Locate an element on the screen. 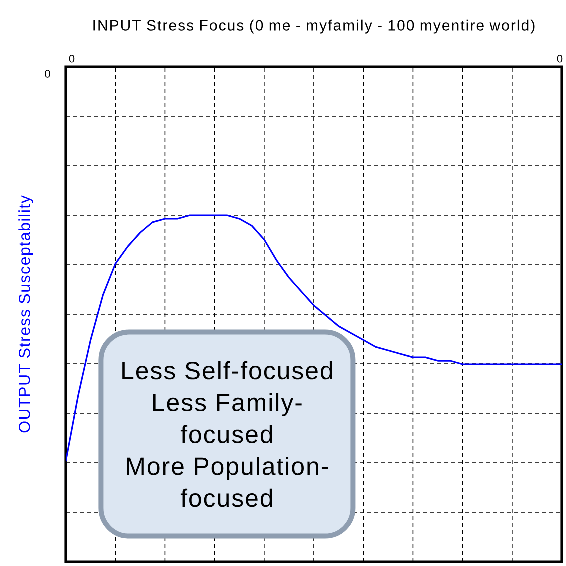 This screenshot has width=566, height=566. y-axis-title: OUTPUT Stress Susceptability is located at coordinates (26, 314).